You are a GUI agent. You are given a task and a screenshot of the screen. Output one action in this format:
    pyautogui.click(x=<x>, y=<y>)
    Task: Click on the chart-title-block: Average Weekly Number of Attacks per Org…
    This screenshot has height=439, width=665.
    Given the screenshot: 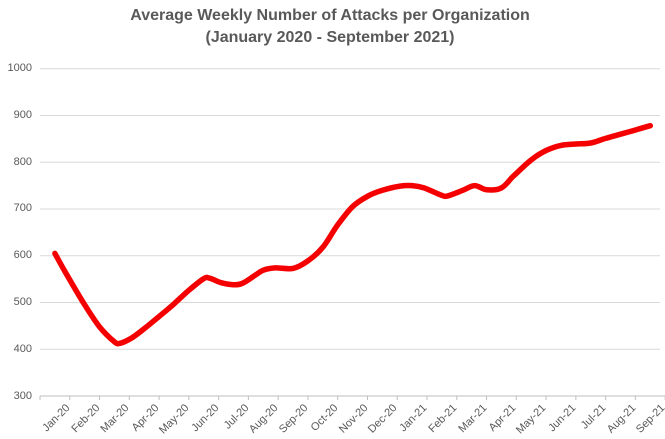 What is the action you would take?
    pyautogui.click(x=330, y=27)
    